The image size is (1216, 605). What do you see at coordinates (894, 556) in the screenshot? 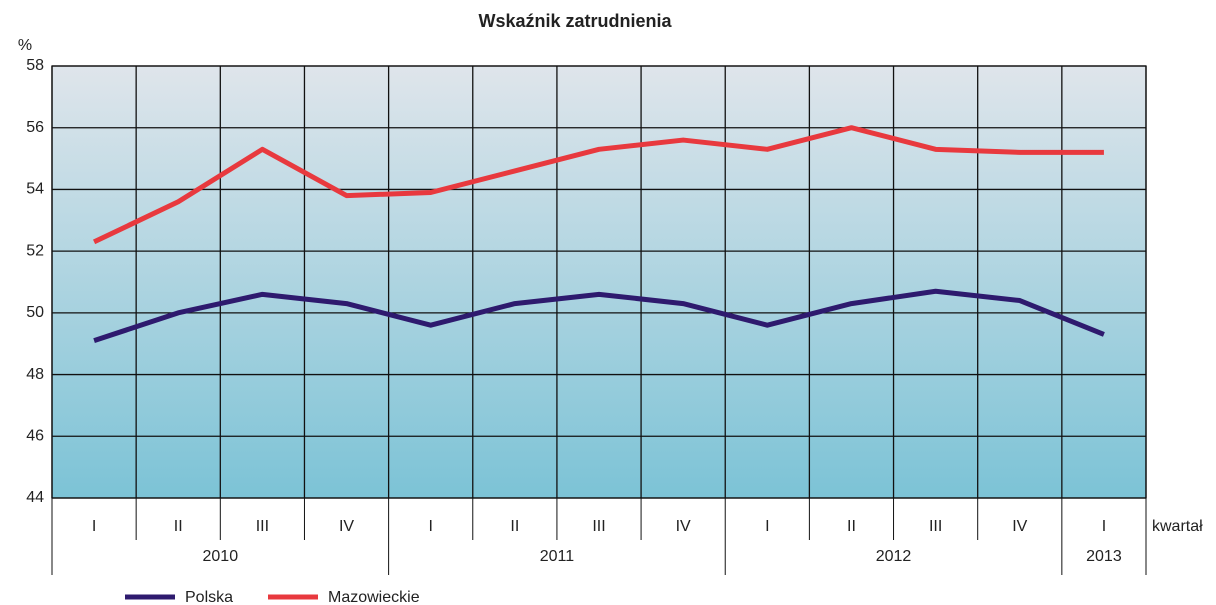
I see `year-label: 2012` at bounding box center [894, 556].